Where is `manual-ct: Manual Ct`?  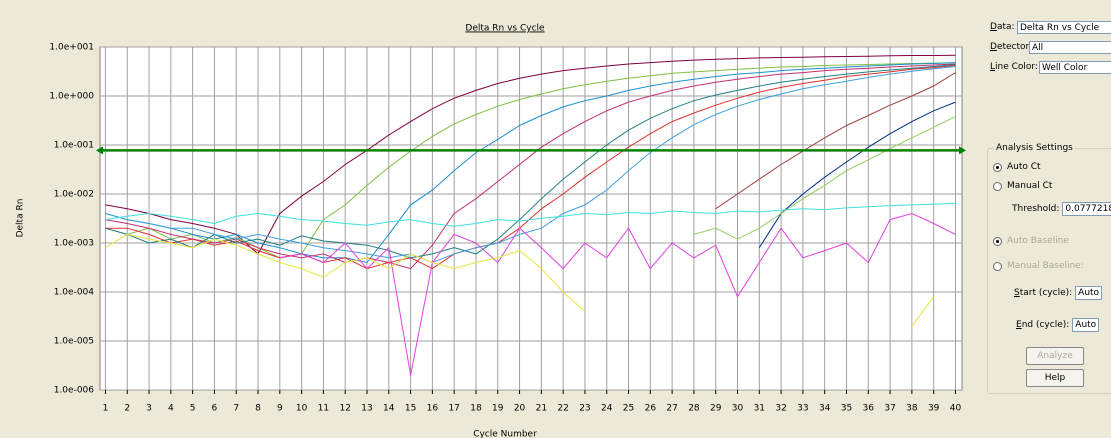 manual-ct: Manual Ct is located at coordinates (1022, 186).